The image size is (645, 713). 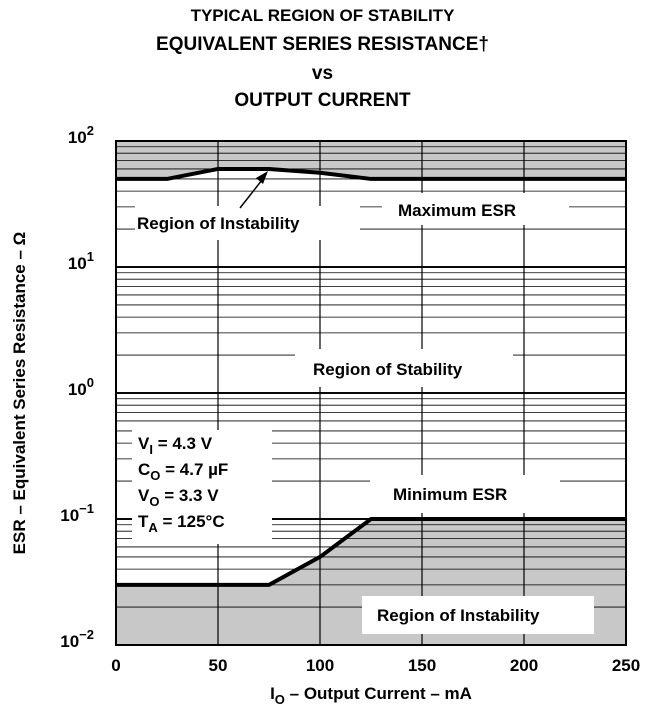 I want to click on x-tick-label: 200, so click(x=524, y=665).